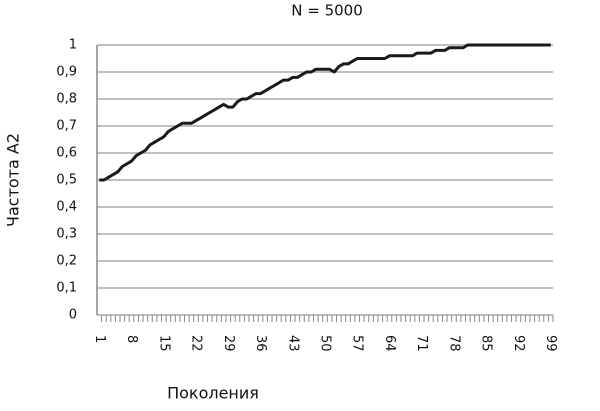 This screenshot has width=600, height=411. I want to click on chart-title: N = 5000, so click(327, 11).